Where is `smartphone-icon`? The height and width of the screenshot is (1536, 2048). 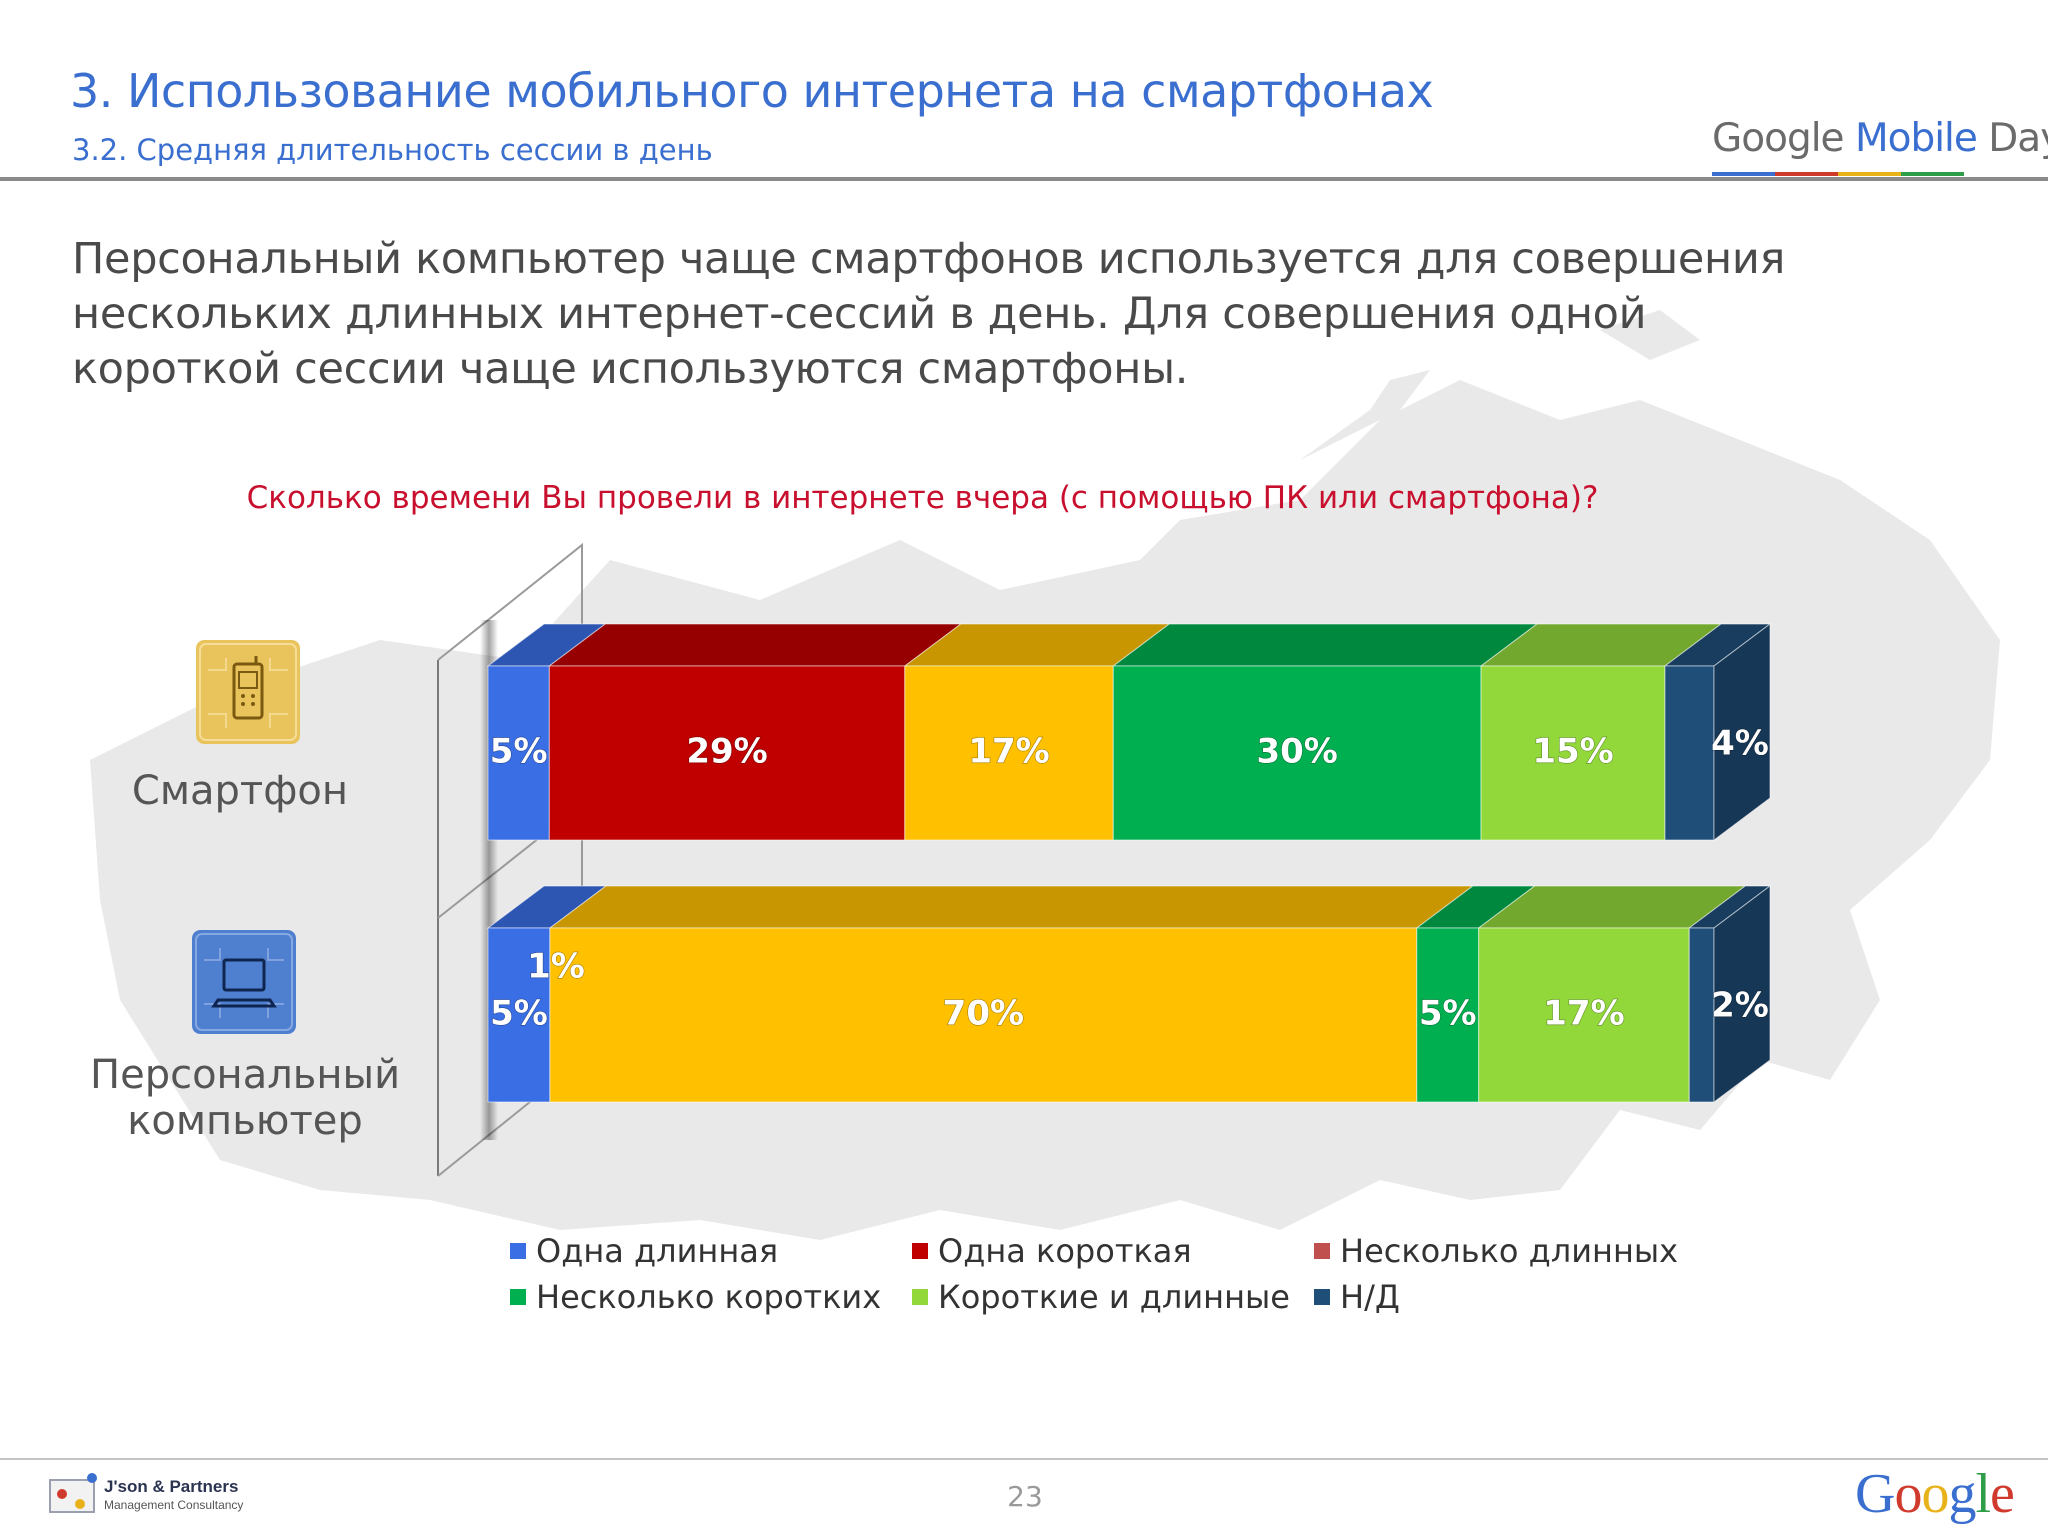 smartphone-icon is located at coordinates (248, 692).